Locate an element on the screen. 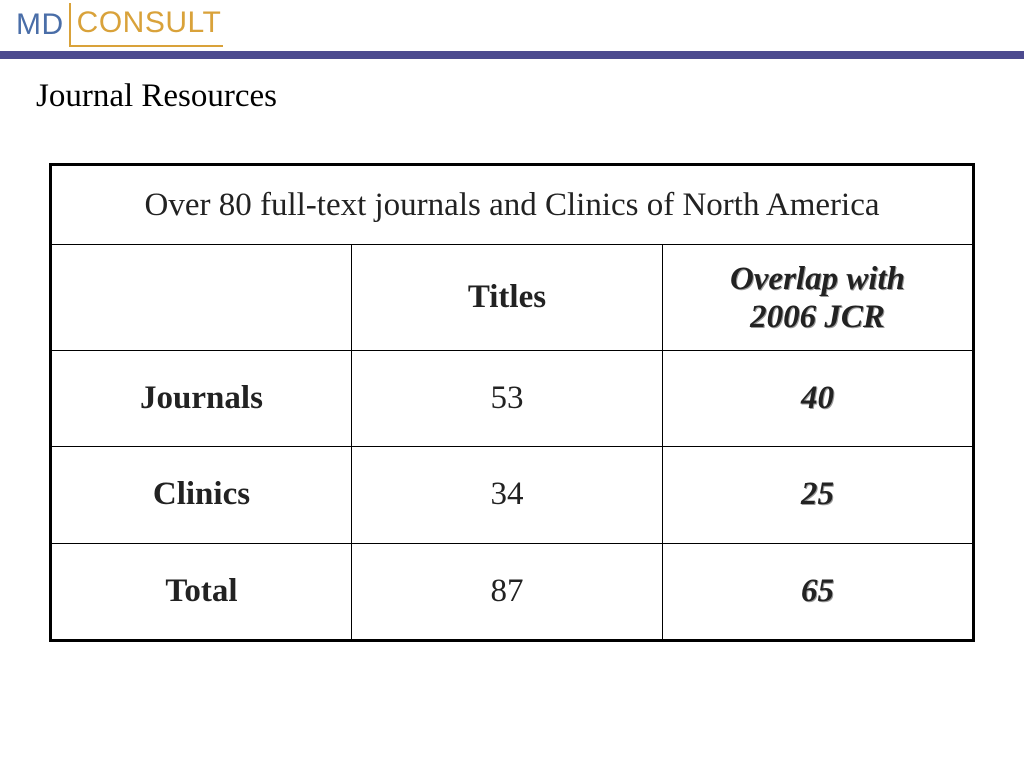  logo-consult-text: CONSULT is located at coordinates (146, 25).